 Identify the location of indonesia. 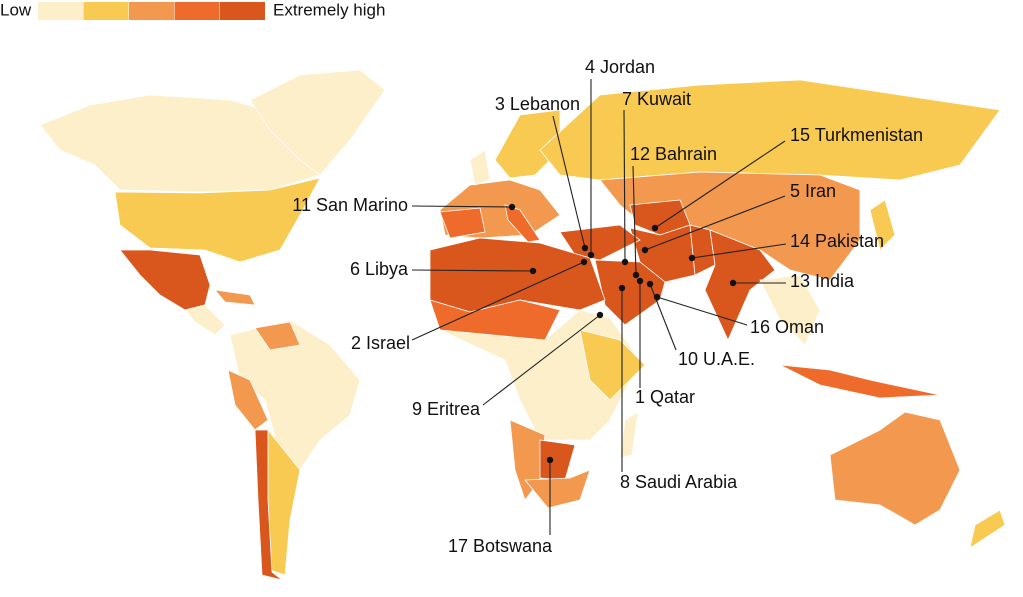
(860, 381).